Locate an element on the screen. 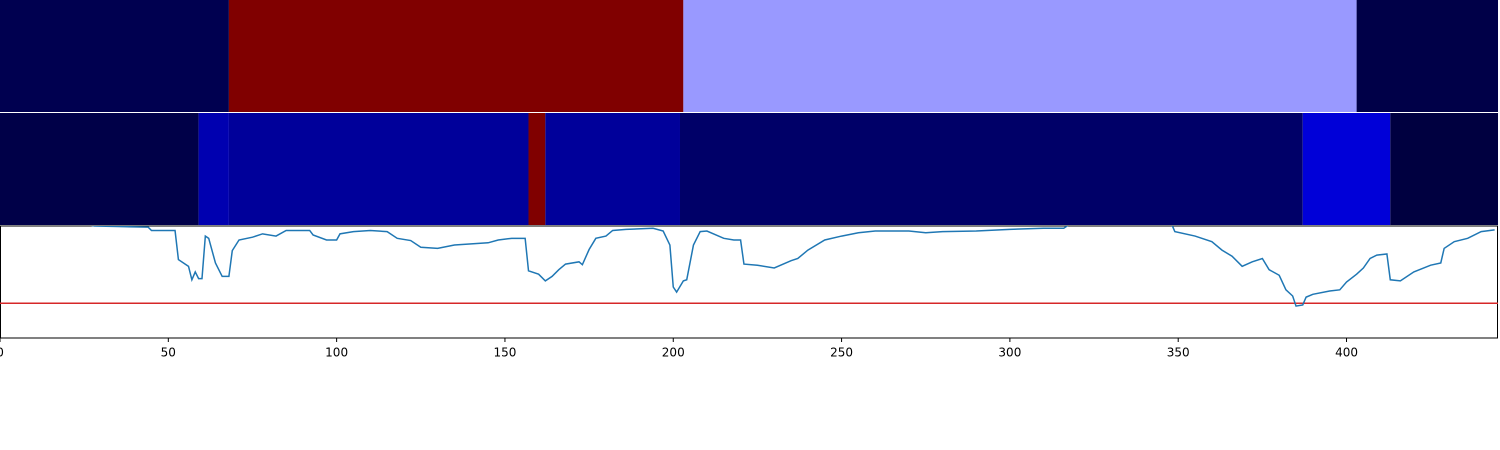 The image size is (1500, 450). x-tick-label: 200 is located at coordinates (673, 353).